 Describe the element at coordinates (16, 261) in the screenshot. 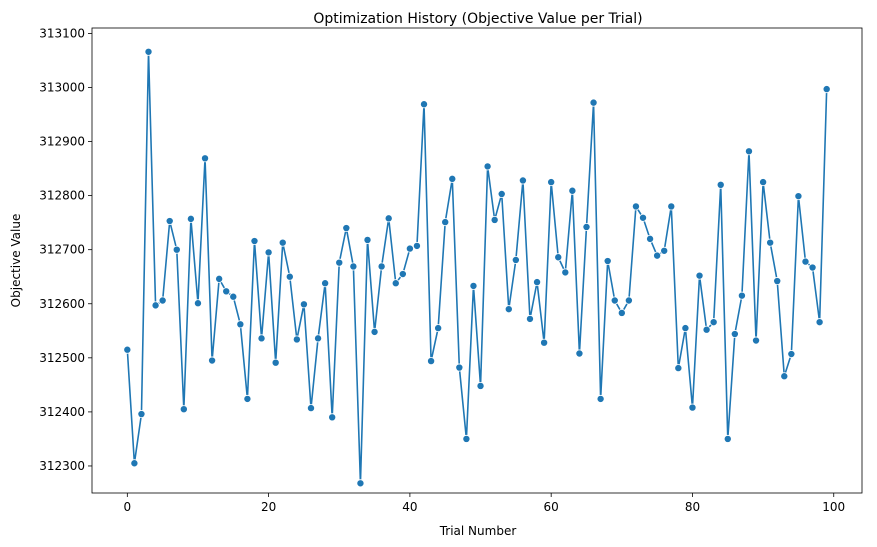

I see `y-axis-label: Objective Value` at that location.